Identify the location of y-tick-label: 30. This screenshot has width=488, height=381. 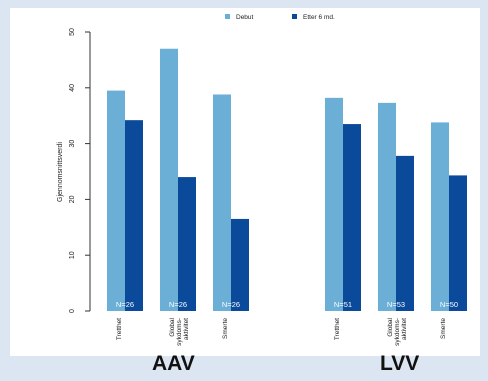
(72, 144).